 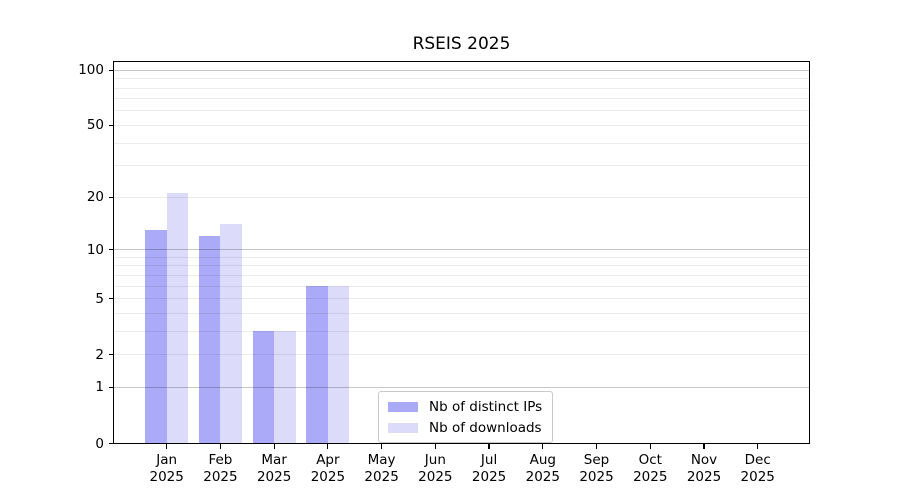 I want to click on x-tick-label: Jul 2025, so click(x=489, y=470).